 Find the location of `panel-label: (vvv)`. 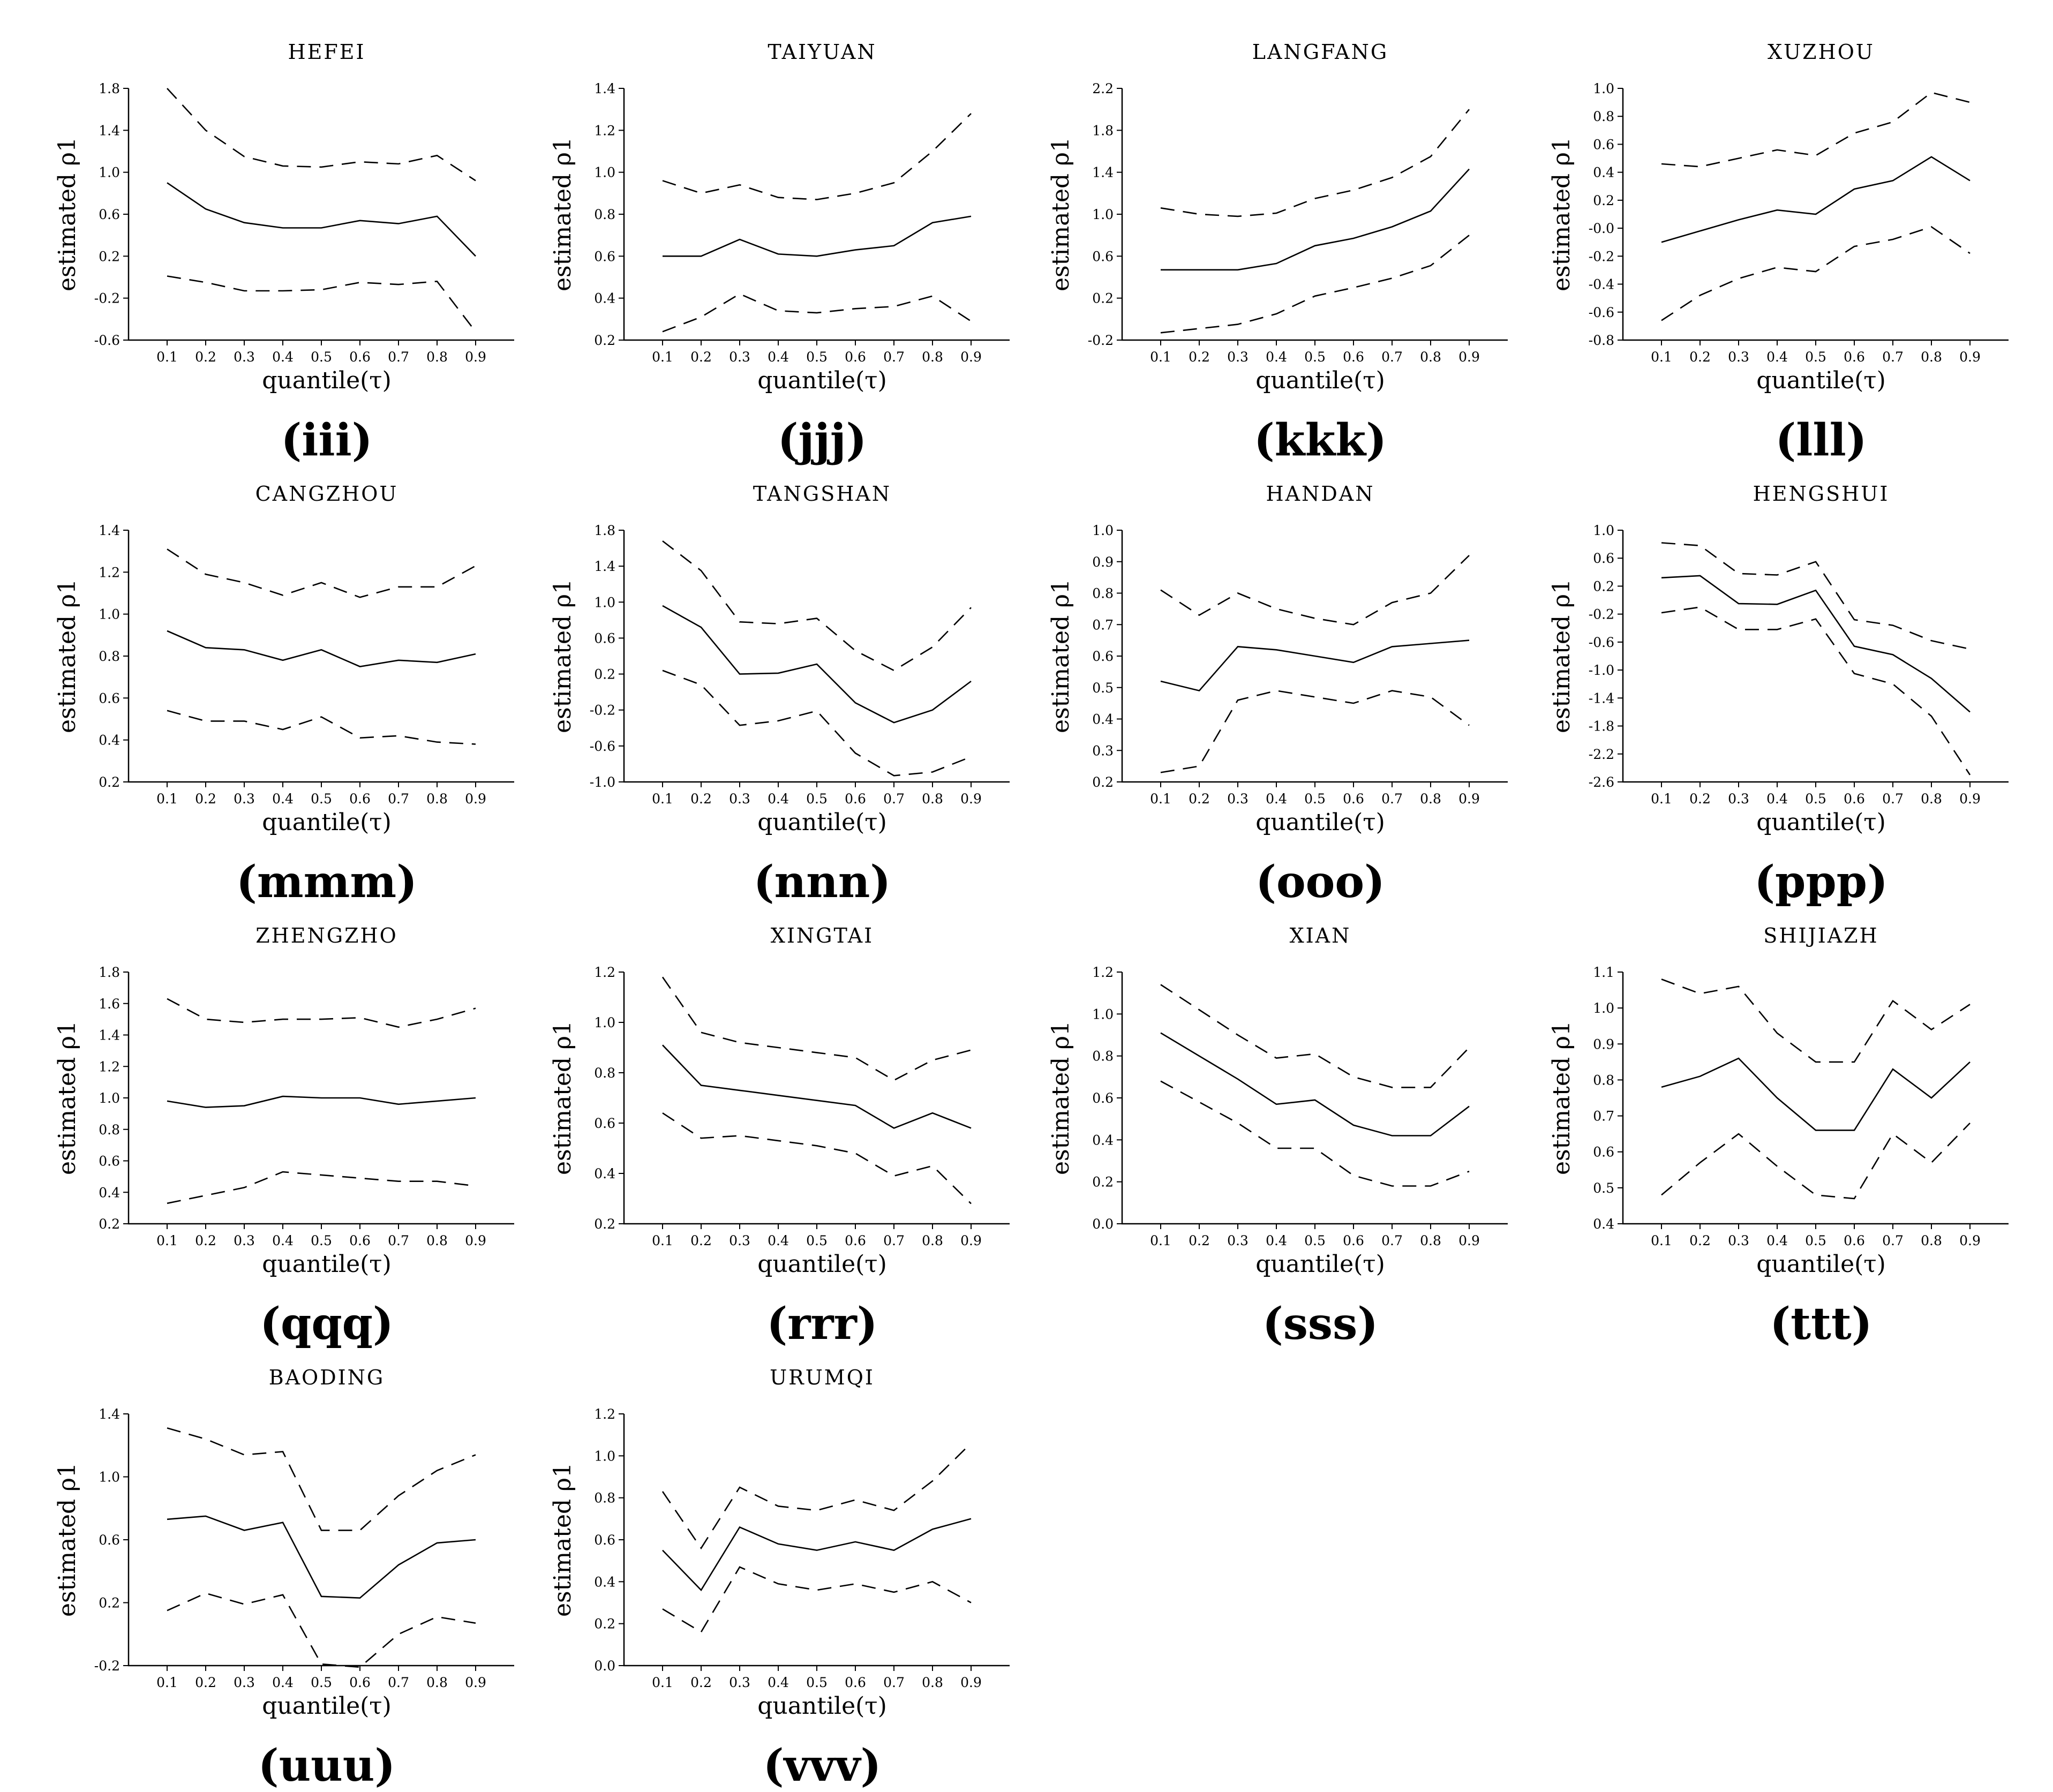

panel-label: (vvv) is located at coordinates (823, 1765).